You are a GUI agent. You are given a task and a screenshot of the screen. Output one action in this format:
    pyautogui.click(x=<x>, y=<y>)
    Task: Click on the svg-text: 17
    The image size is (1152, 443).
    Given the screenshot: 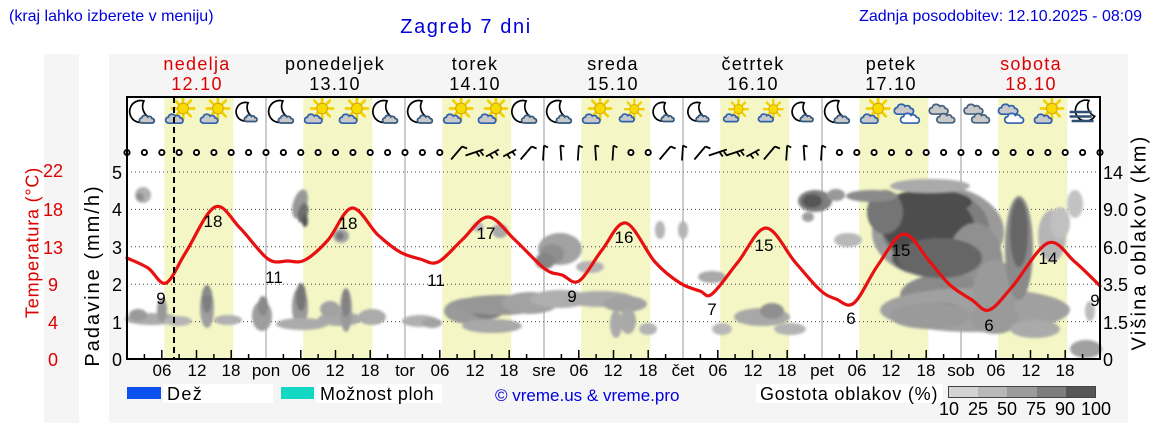 What is the action you would take?
    pyautogui.click(x=486, y=233)
    